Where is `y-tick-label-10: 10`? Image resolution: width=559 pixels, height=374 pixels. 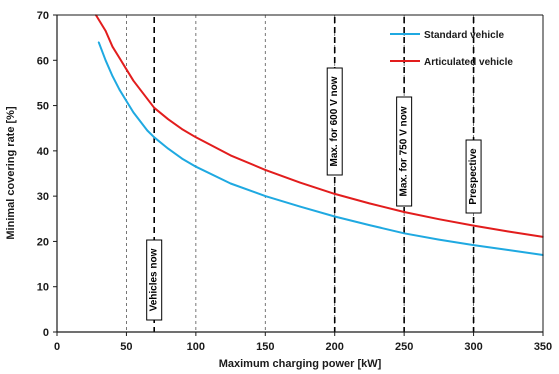
y-tick-label-10: 10 is located at coordinates (43, 288).